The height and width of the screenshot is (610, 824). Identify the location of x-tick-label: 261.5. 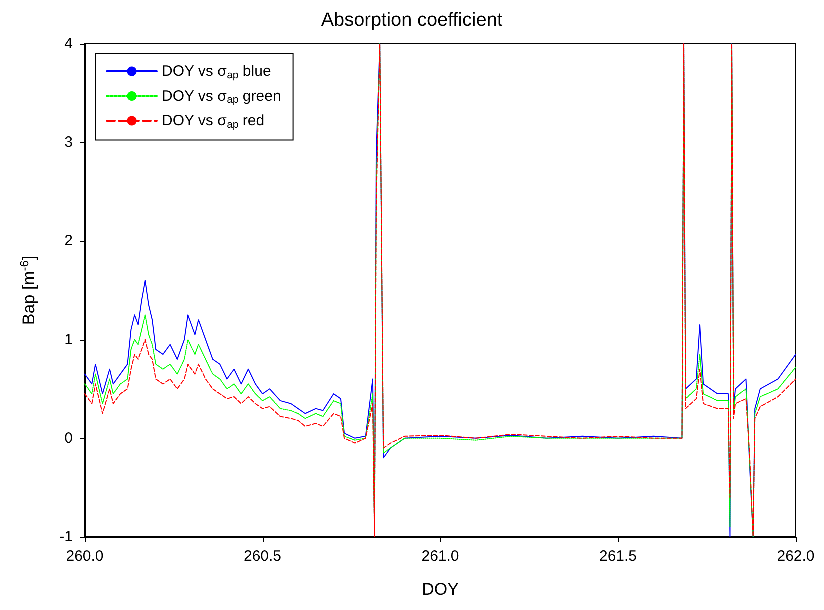
(618, 556).